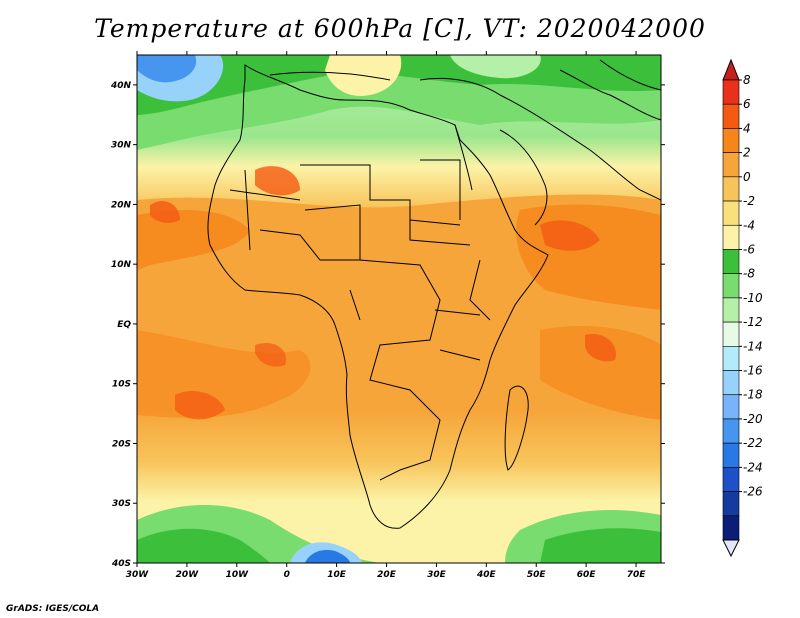 This screenshot has height=618, width=800. I want to click on colorbar-label: -18, so click(753, 395).